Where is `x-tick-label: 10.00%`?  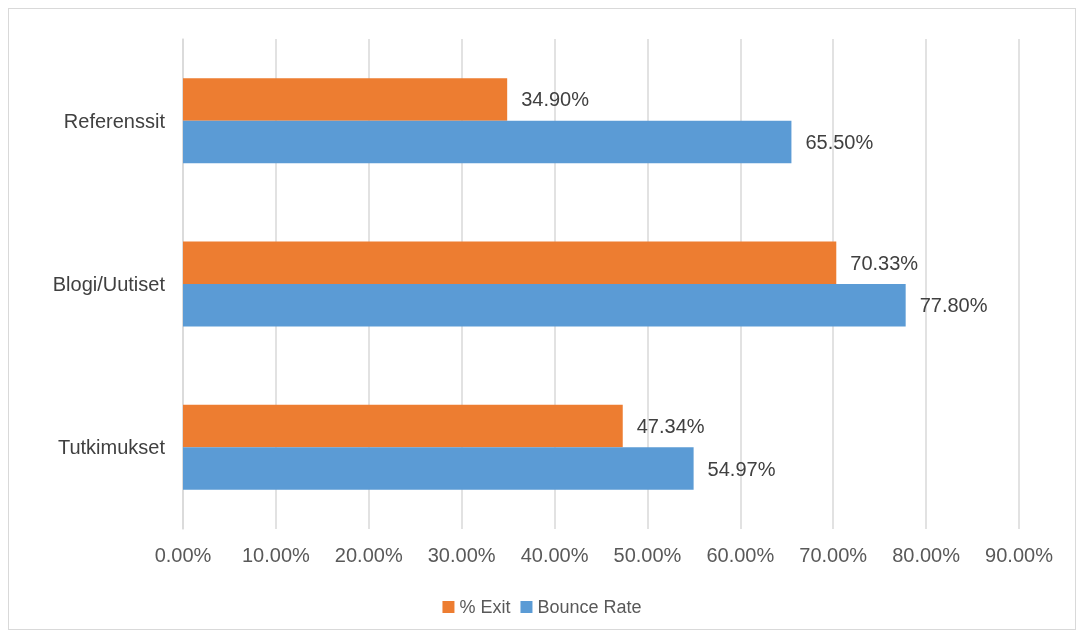
x-tick-label: 10.00% is located at coordinates (276, 555).